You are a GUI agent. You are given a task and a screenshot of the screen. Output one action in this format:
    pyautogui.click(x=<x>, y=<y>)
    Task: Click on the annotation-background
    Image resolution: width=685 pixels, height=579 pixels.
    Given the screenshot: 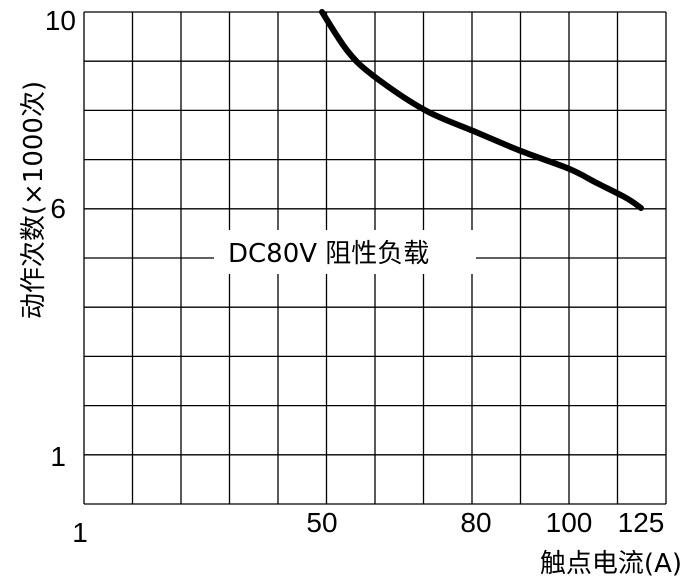 What is the action you would take?
    pyautogui.click(x=345, y=252)
    